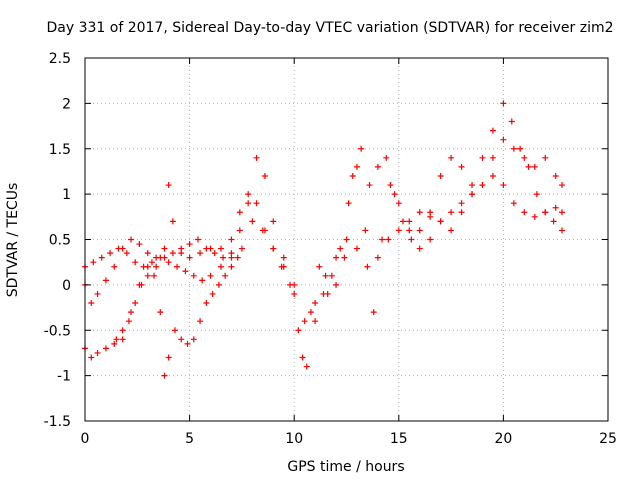  What do you see at coordinates (57, 422) in the screenshot?
I see `y-tick-label: -1.5` at bounding box center [57, 422].